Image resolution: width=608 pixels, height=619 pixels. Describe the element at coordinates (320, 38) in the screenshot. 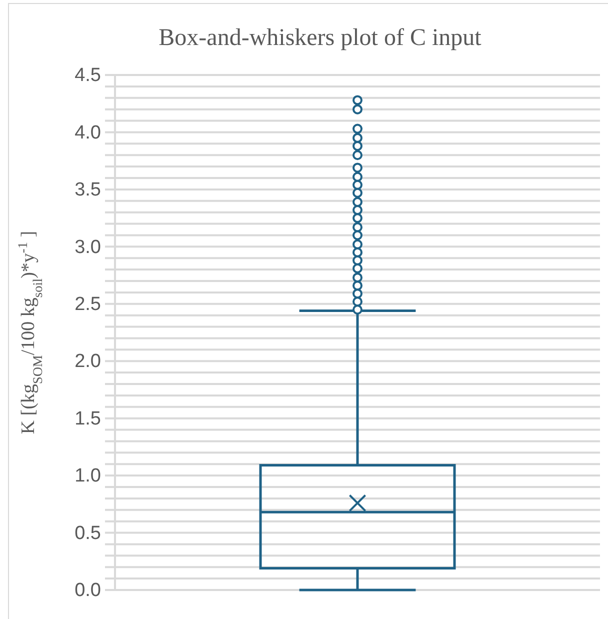

I see `chart-title: Box-and-whiskers plot of C input` at that location.